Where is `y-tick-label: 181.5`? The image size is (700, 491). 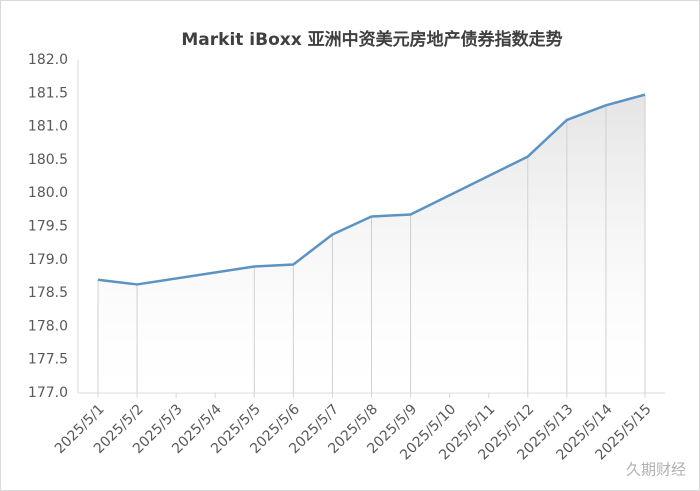 y-tick-label: 181.5 is located at coordinates (48, 93).